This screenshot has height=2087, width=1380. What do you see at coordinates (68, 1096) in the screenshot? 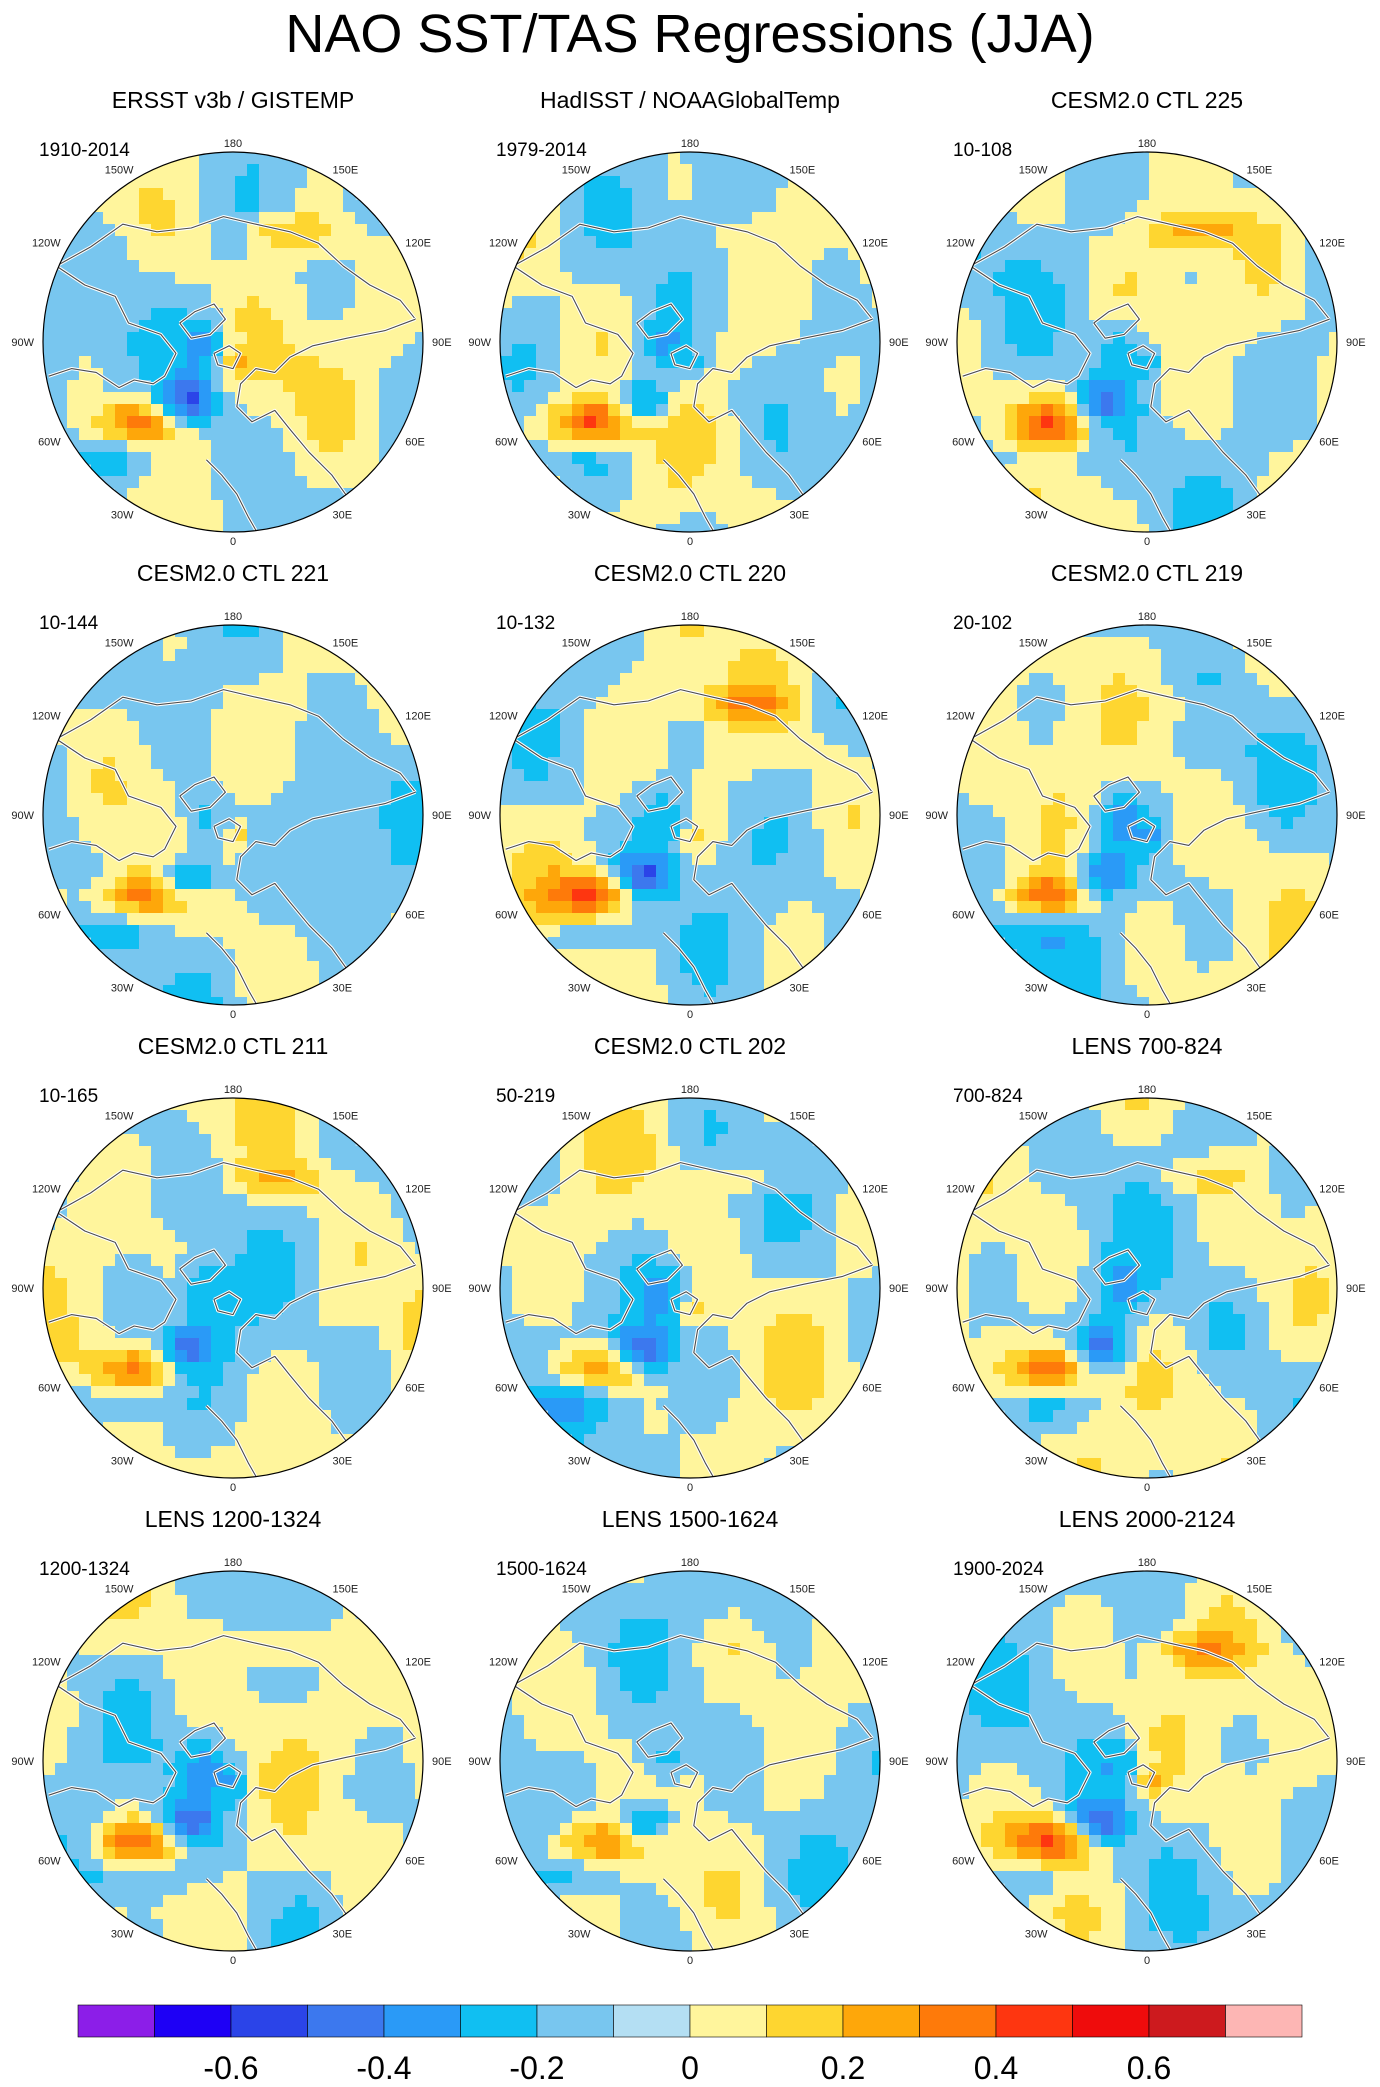
I see `panel-period: 10-165` at bounding box center [68, 1096].